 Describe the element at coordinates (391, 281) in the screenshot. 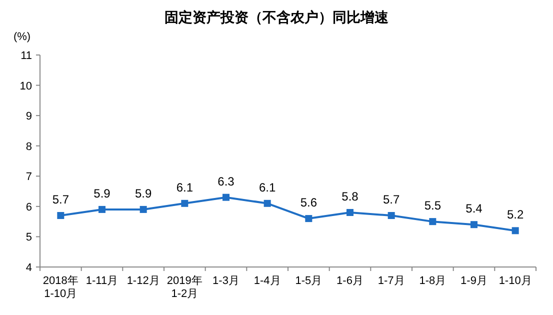

I see `x-tick-label: 1-7月` at that location.